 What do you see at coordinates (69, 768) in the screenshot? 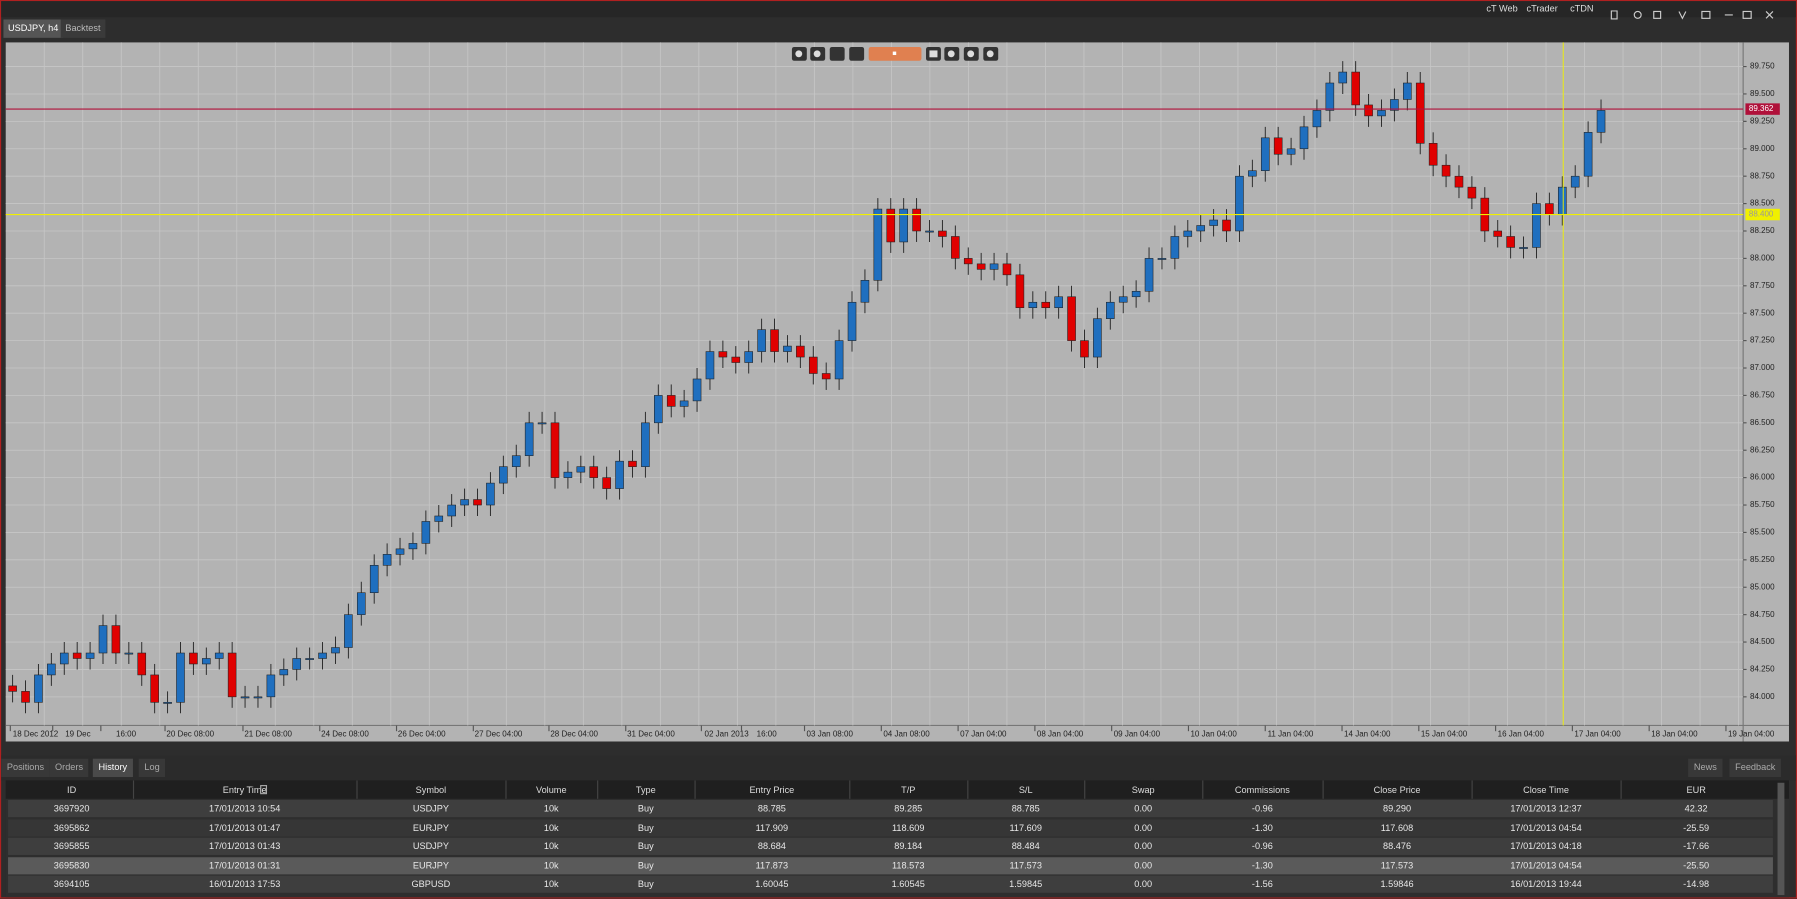
I see `tab: Orders` at bounding box center [69, 768].